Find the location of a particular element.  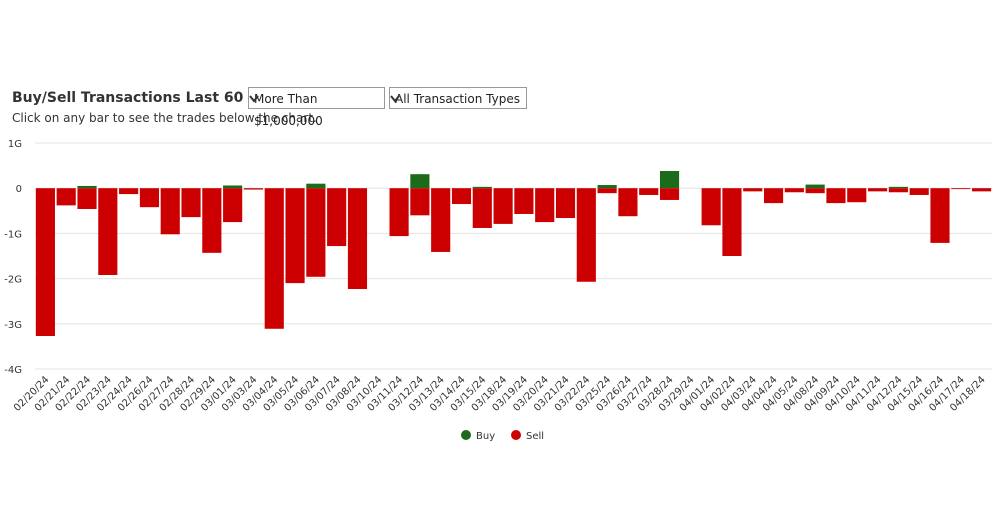

legend-label: Buy is located at coordinates (485, 436).